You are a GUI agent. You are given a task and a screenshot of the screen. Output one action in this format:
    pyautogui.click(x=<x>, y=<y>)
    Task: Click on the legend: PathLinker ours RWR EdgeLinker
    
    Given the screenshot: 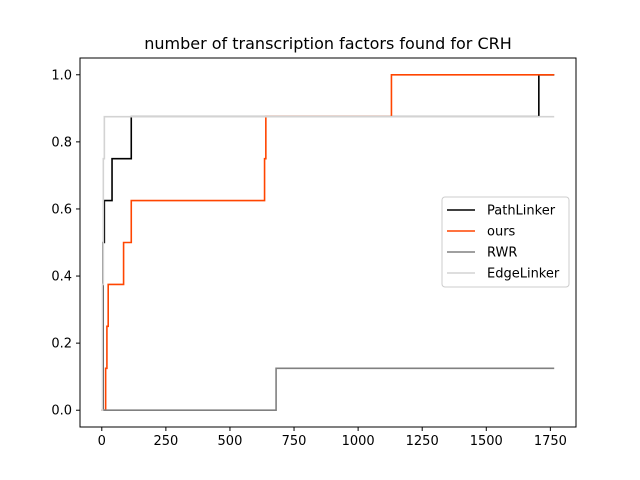 What is the action you would take?
    pyautogui.click(x=505, y=242)
    